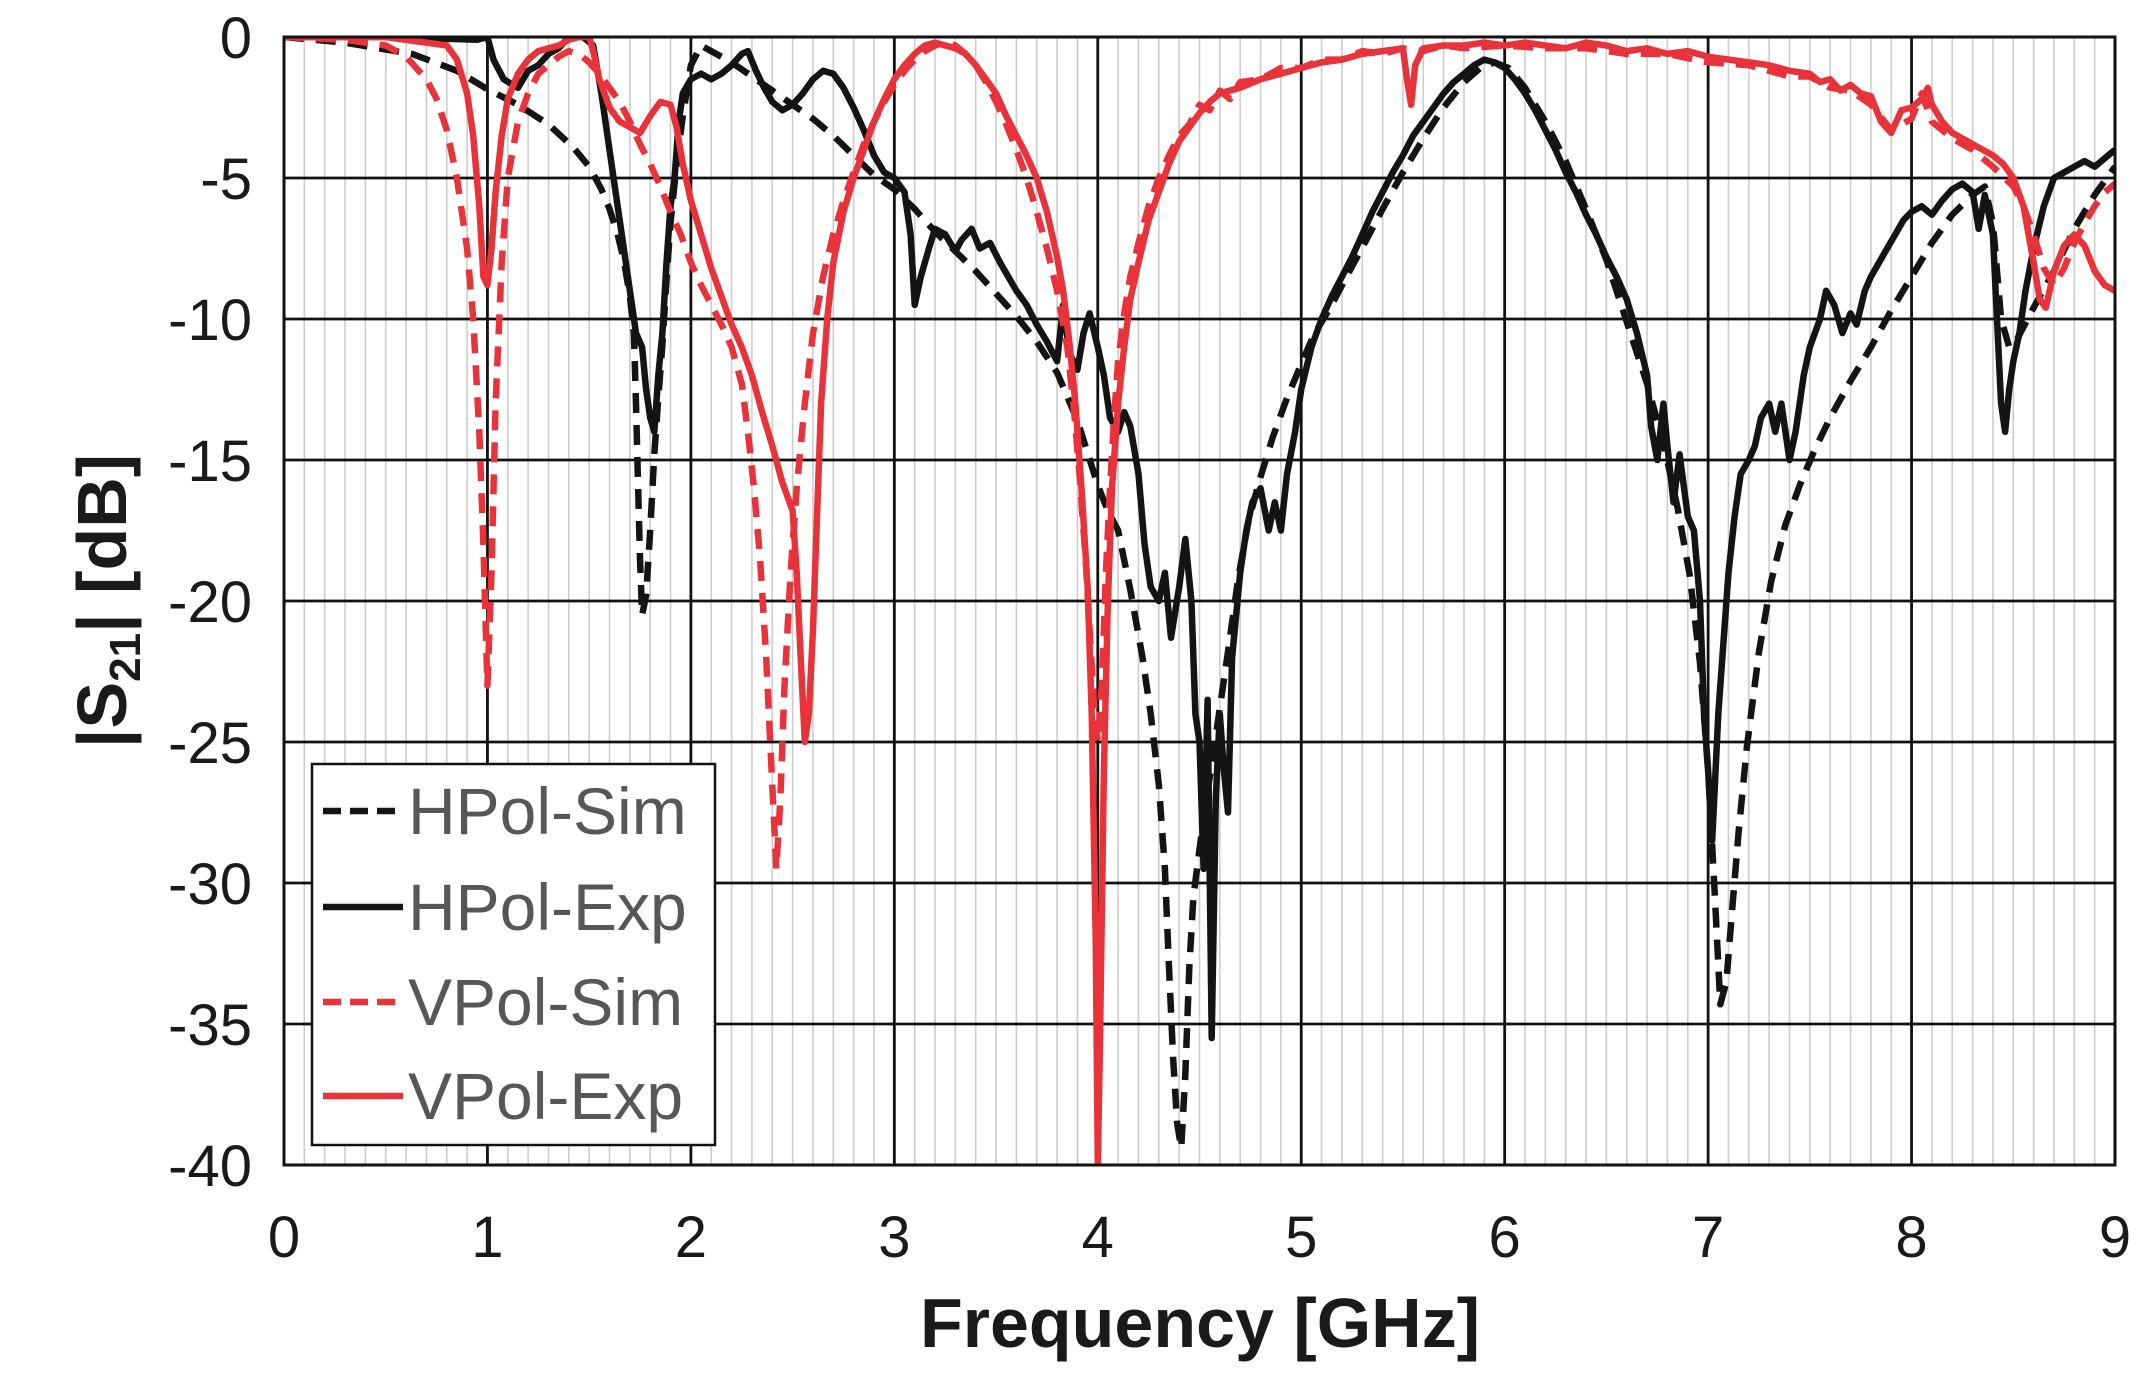  Describe the element at coordinates (547, 907) in the screenshot. I see `legend-label: HPol-Exp` at that location.